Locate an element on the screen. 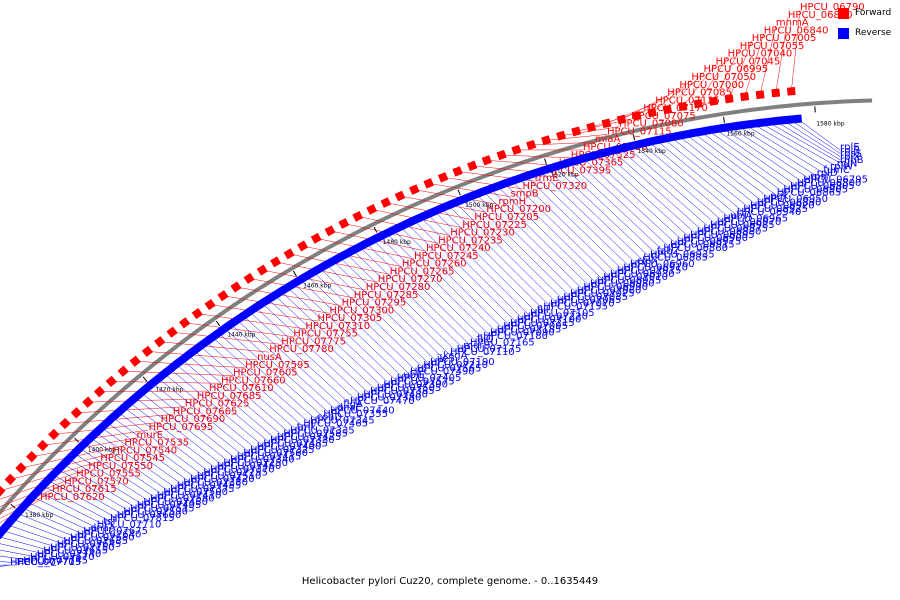 Image resolution: width=900 pixels, height=600 pixels. gene-label-HPCU_07370: HPCU_07370 is located at coordinates (242, 469).